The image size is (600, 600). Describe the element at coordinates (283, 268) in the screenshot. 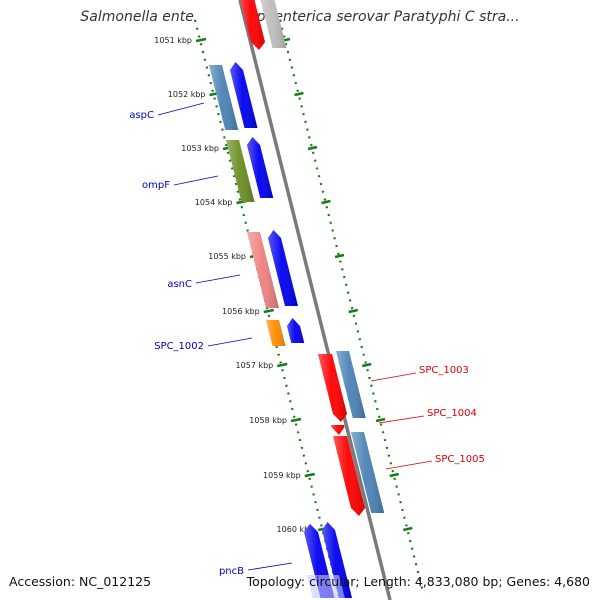

I see `gene-arrow-asnC` at that location.